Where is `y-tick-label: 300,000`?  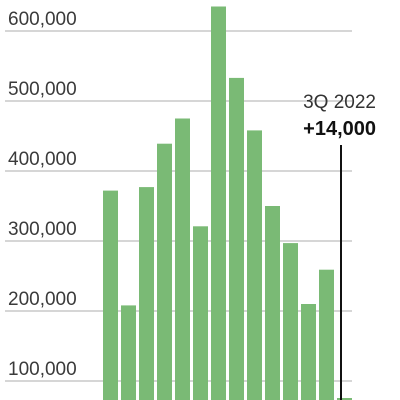
y-tick-label: 300,000 is located at coordinates (42, 229).